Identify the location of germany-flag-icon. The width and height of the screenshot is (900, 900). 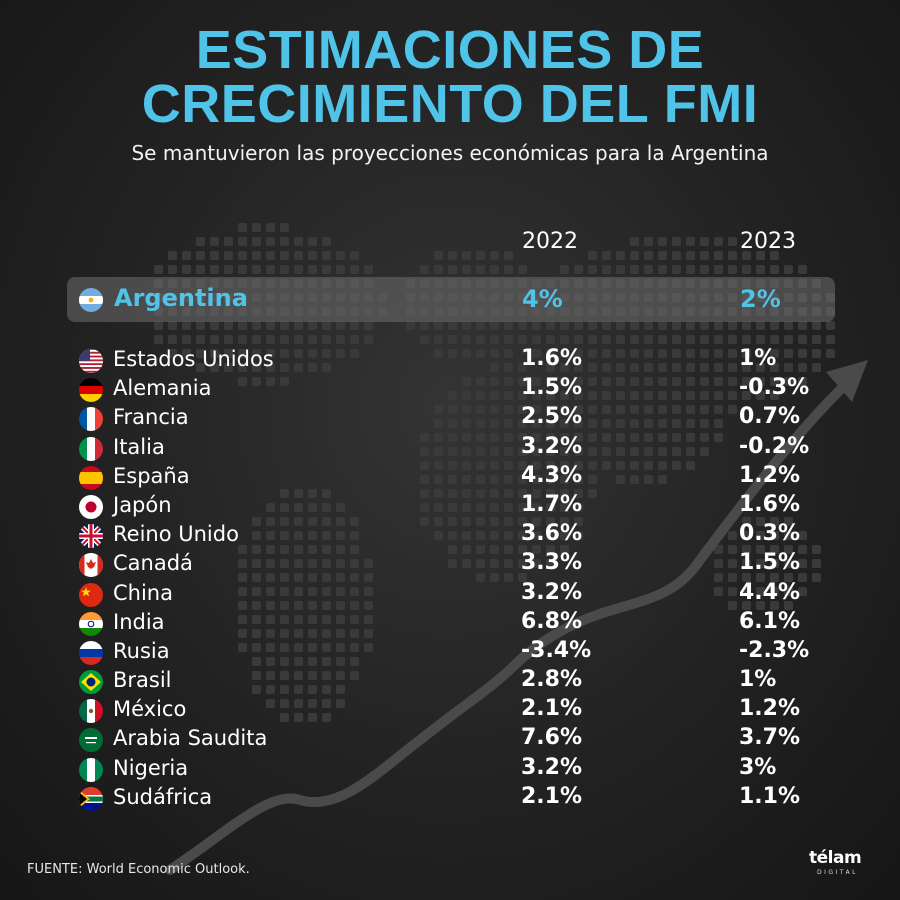
(91, 390).